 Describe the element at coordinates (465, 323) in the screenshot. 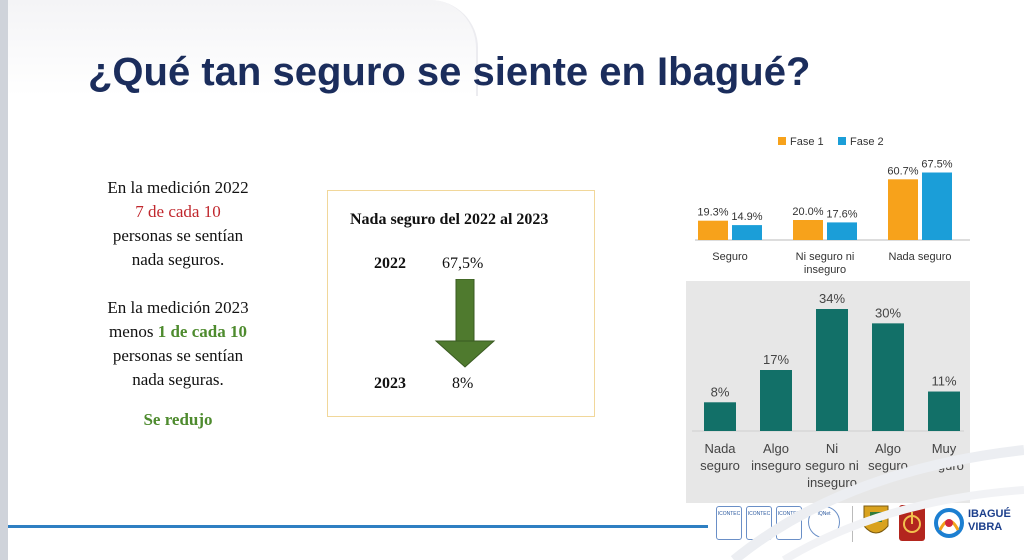

I see `down-arrow-icon` at that location.